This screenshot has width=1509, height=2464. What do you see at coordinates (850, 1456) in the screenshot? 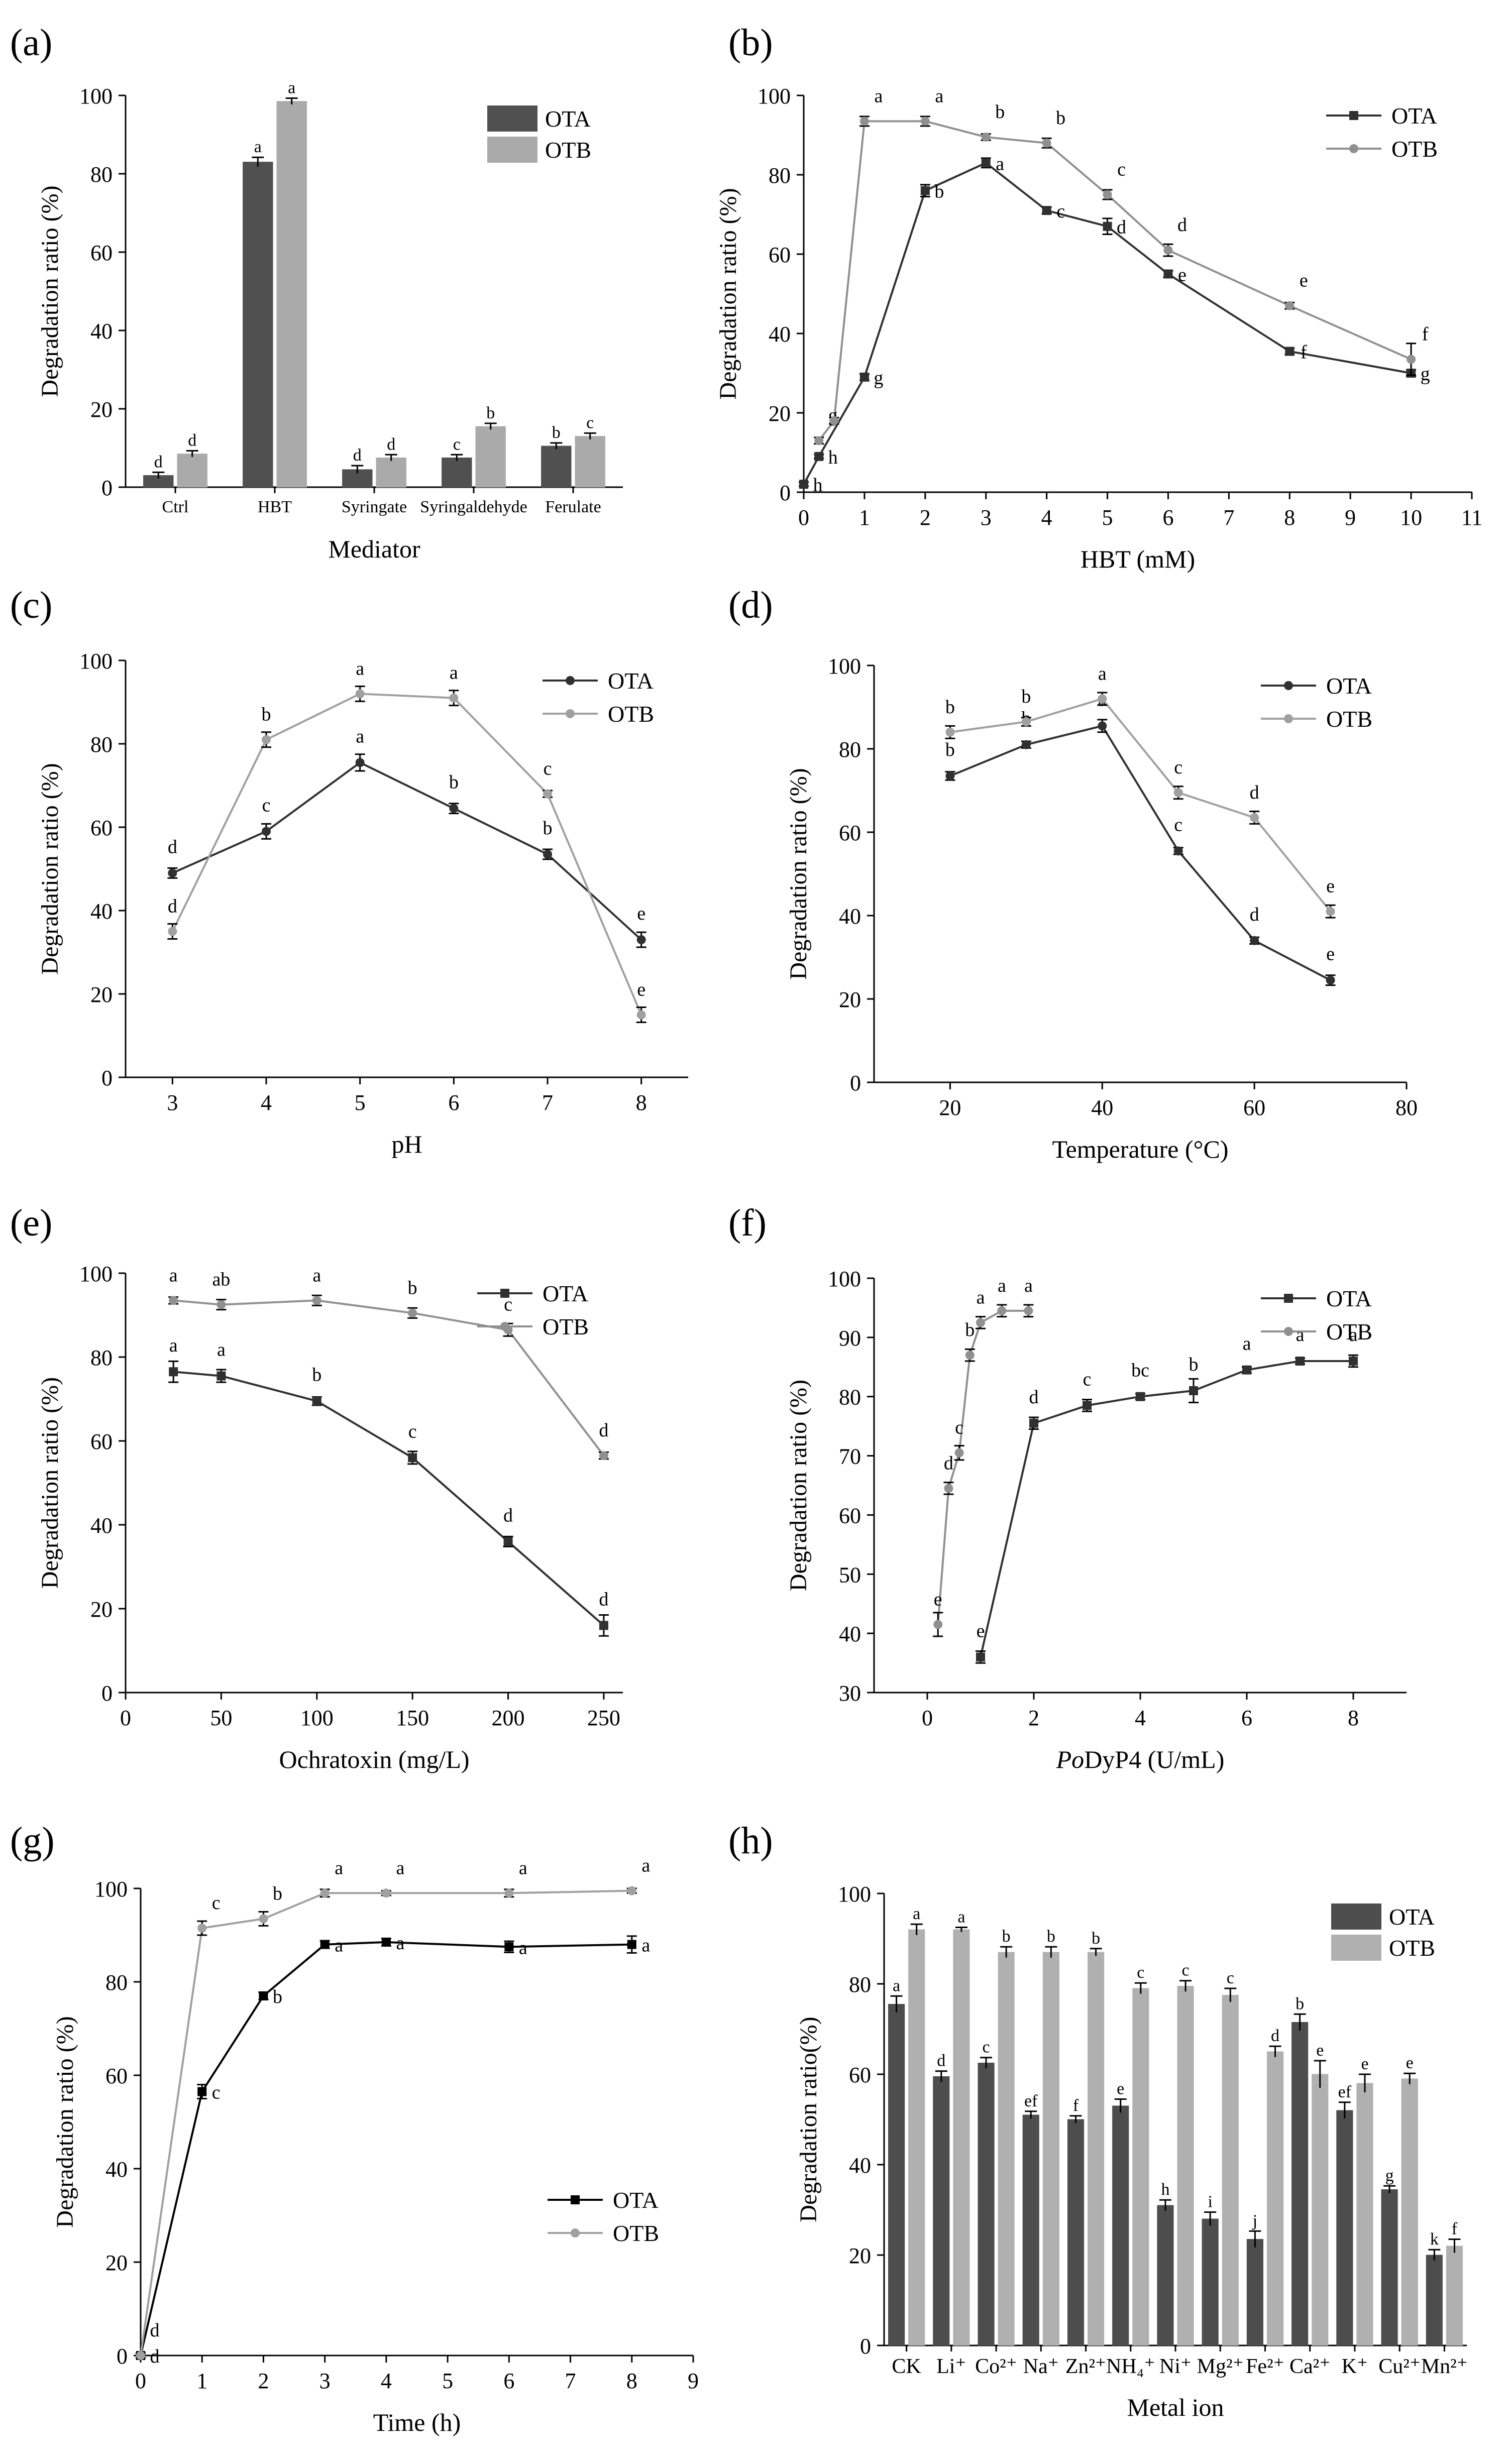
I see `y-tick-label: 70` at bounding box center [850, 1456].